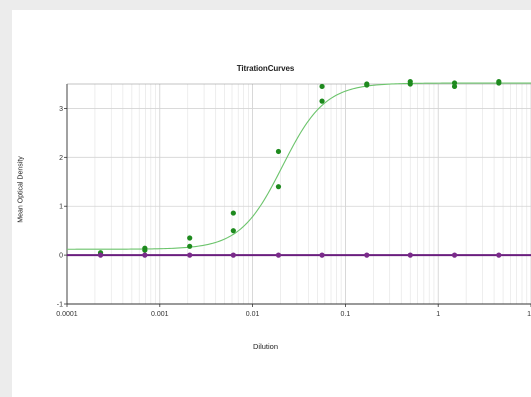  I want to click on x-tick-label: 0.01, so click(253, 314).